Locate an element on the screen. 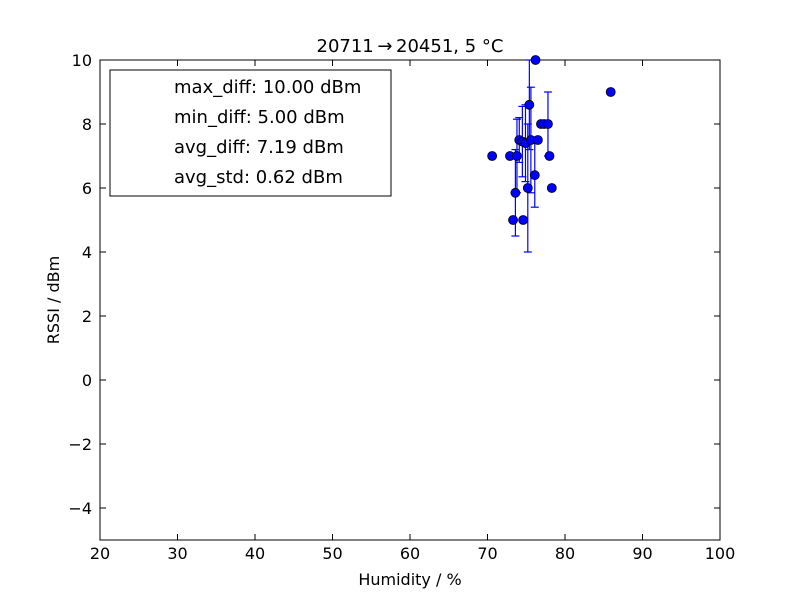  x-tick-label: 50 is located at coordinates (332, 553).